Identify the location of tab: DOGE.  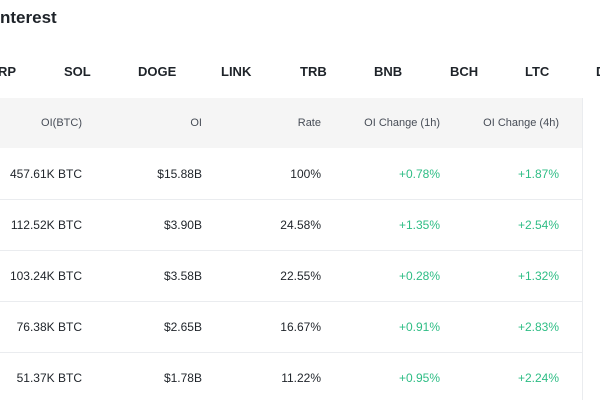
(157, 71).